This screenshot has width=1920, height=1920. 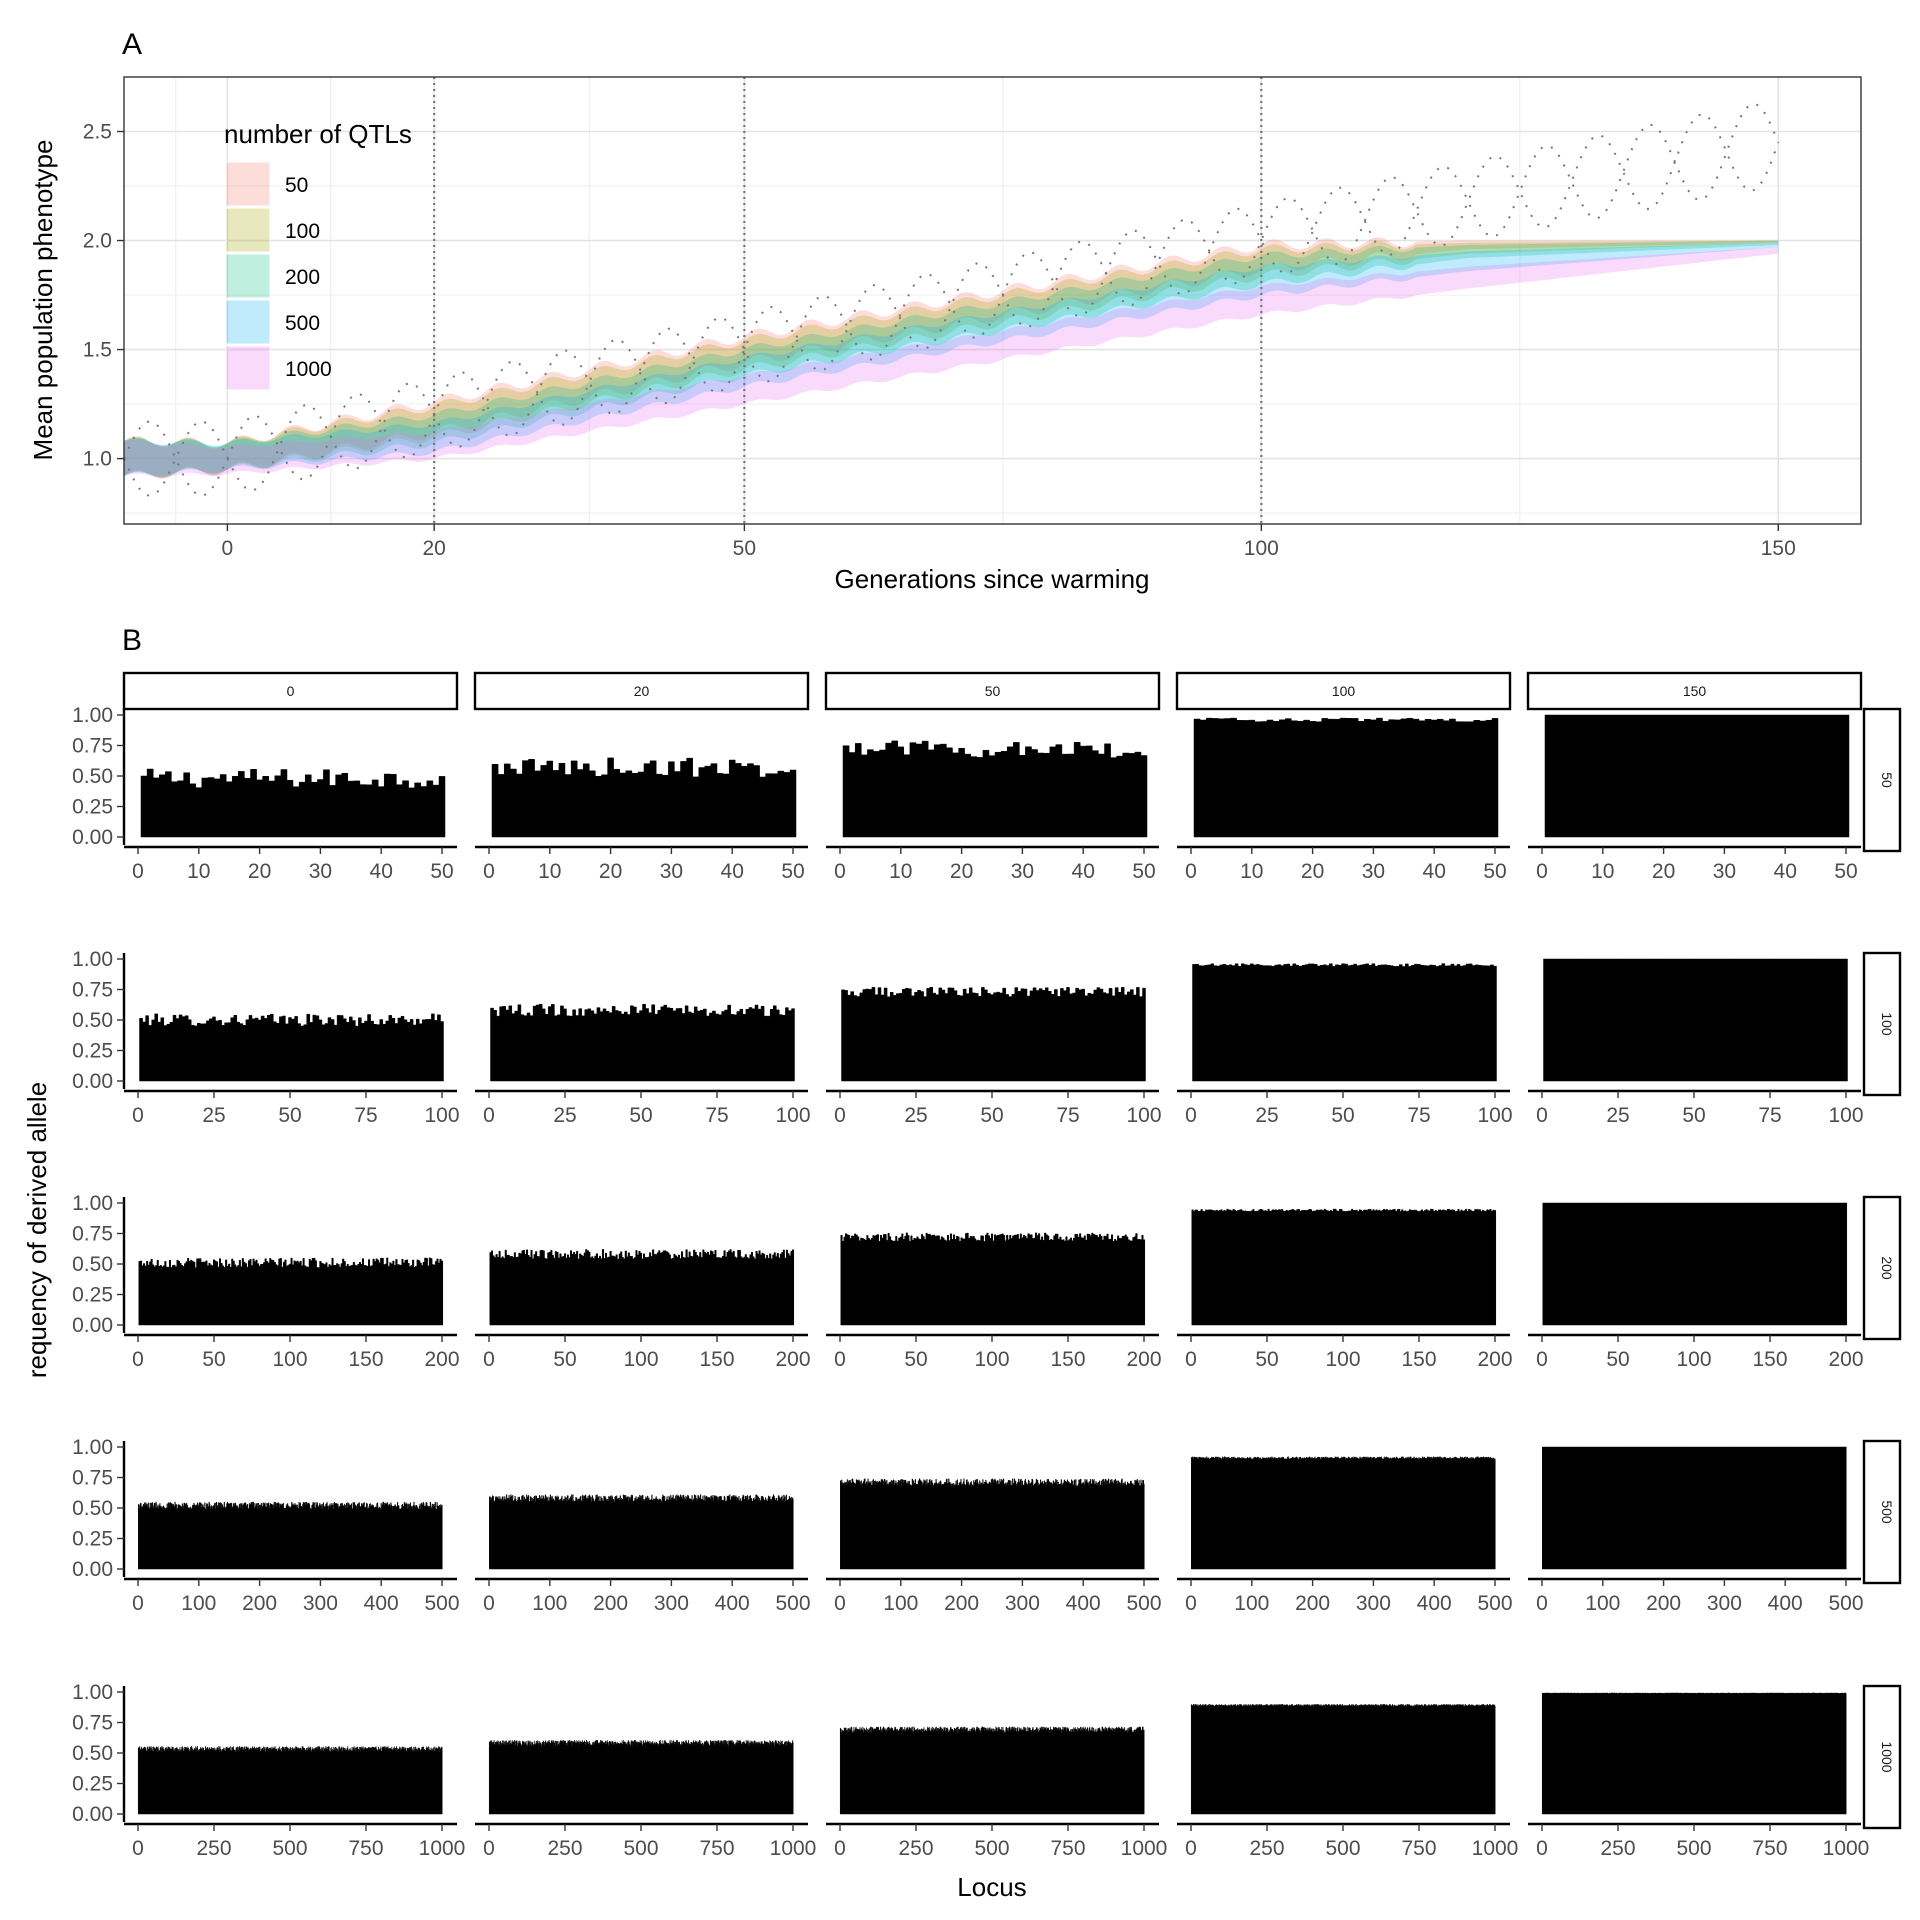 What do you see at coordinates (320, 871) in the screenshot?
I see `x-tick-label: 30` at bounding box center [320, 871].